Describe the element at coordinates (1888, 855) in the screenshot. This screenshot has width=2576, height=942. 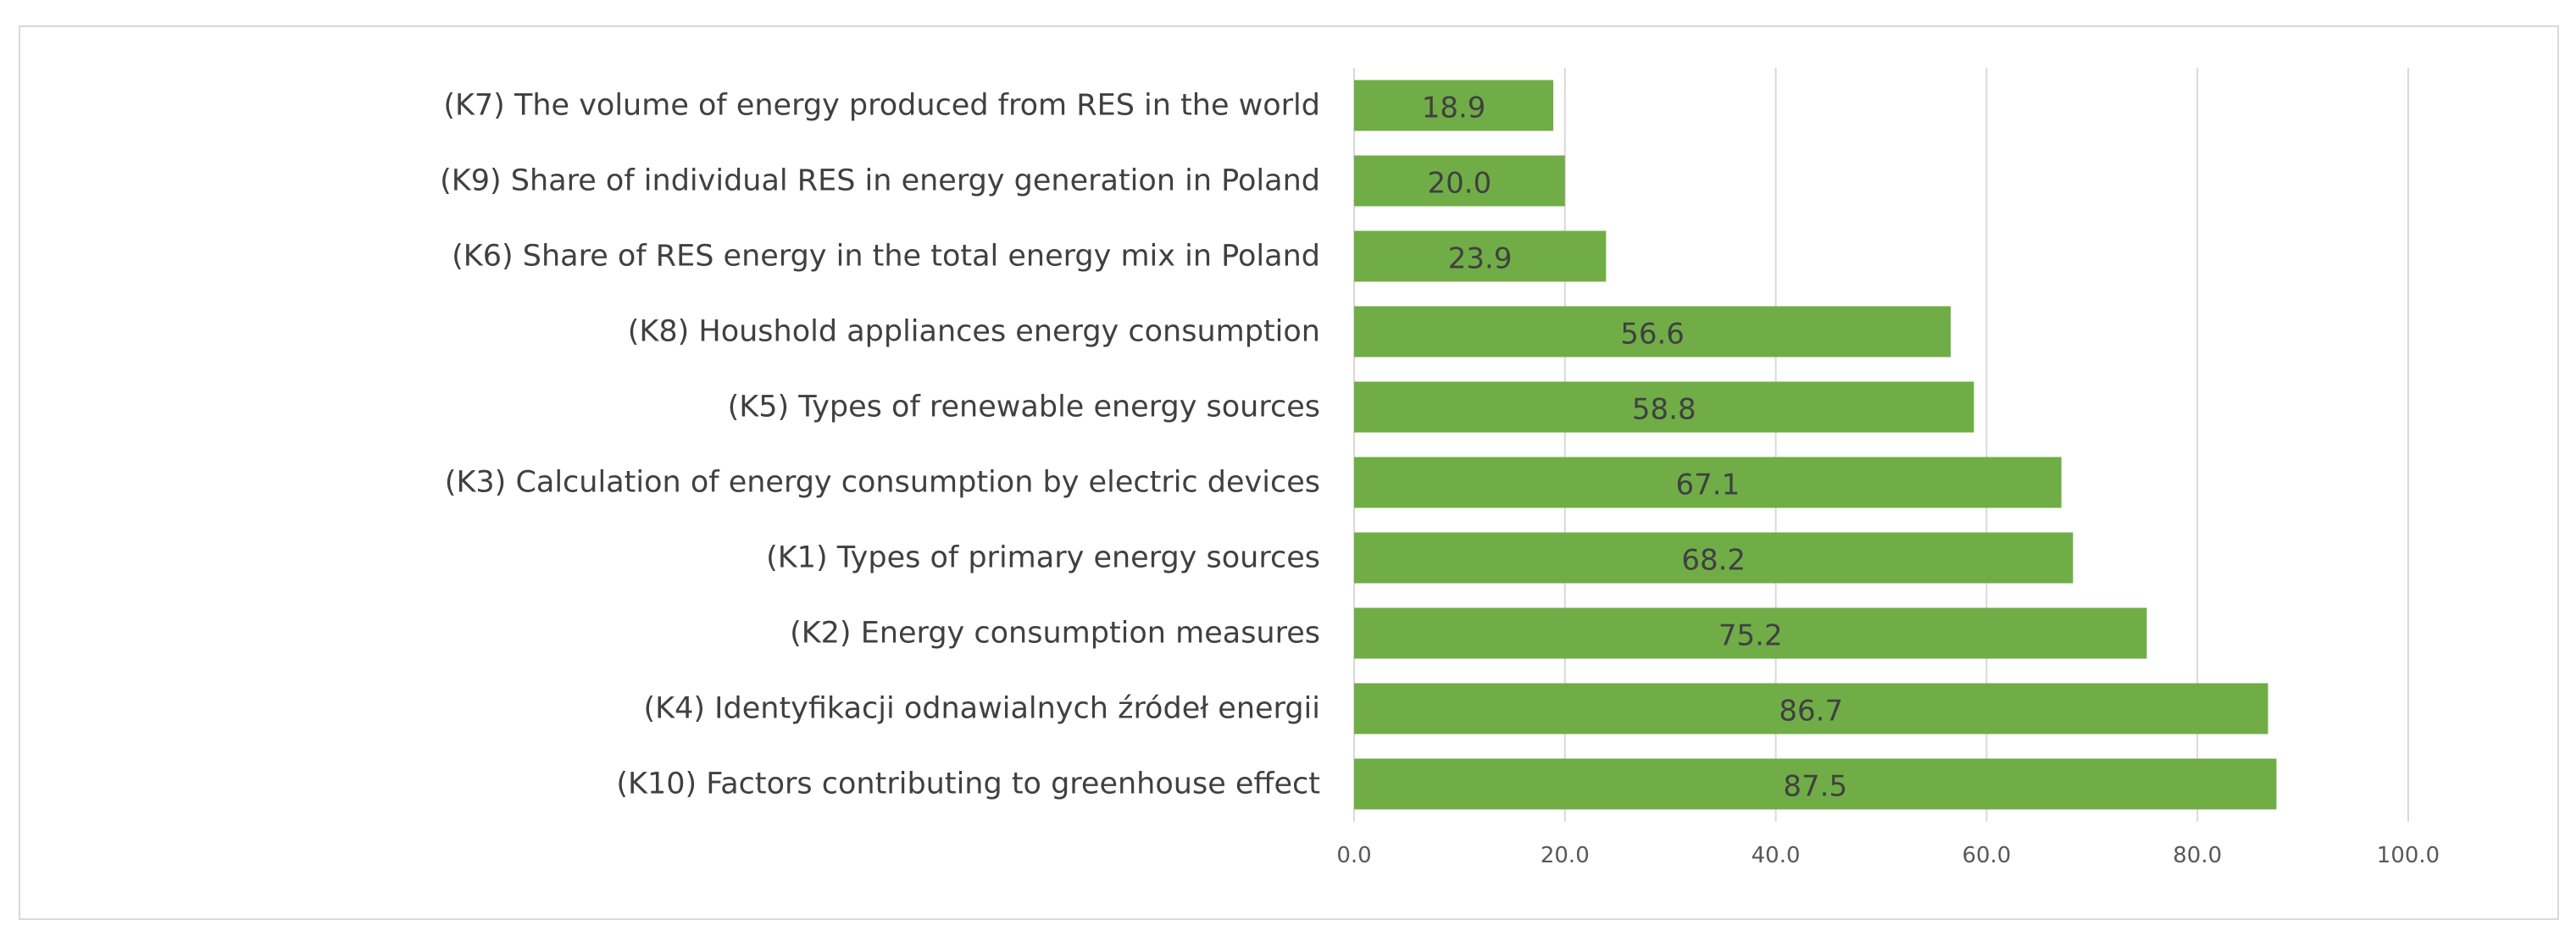
I see `x-tick-label-layer: 0.0 20.0 40.0 60.0 80.0 100.0` at that location.